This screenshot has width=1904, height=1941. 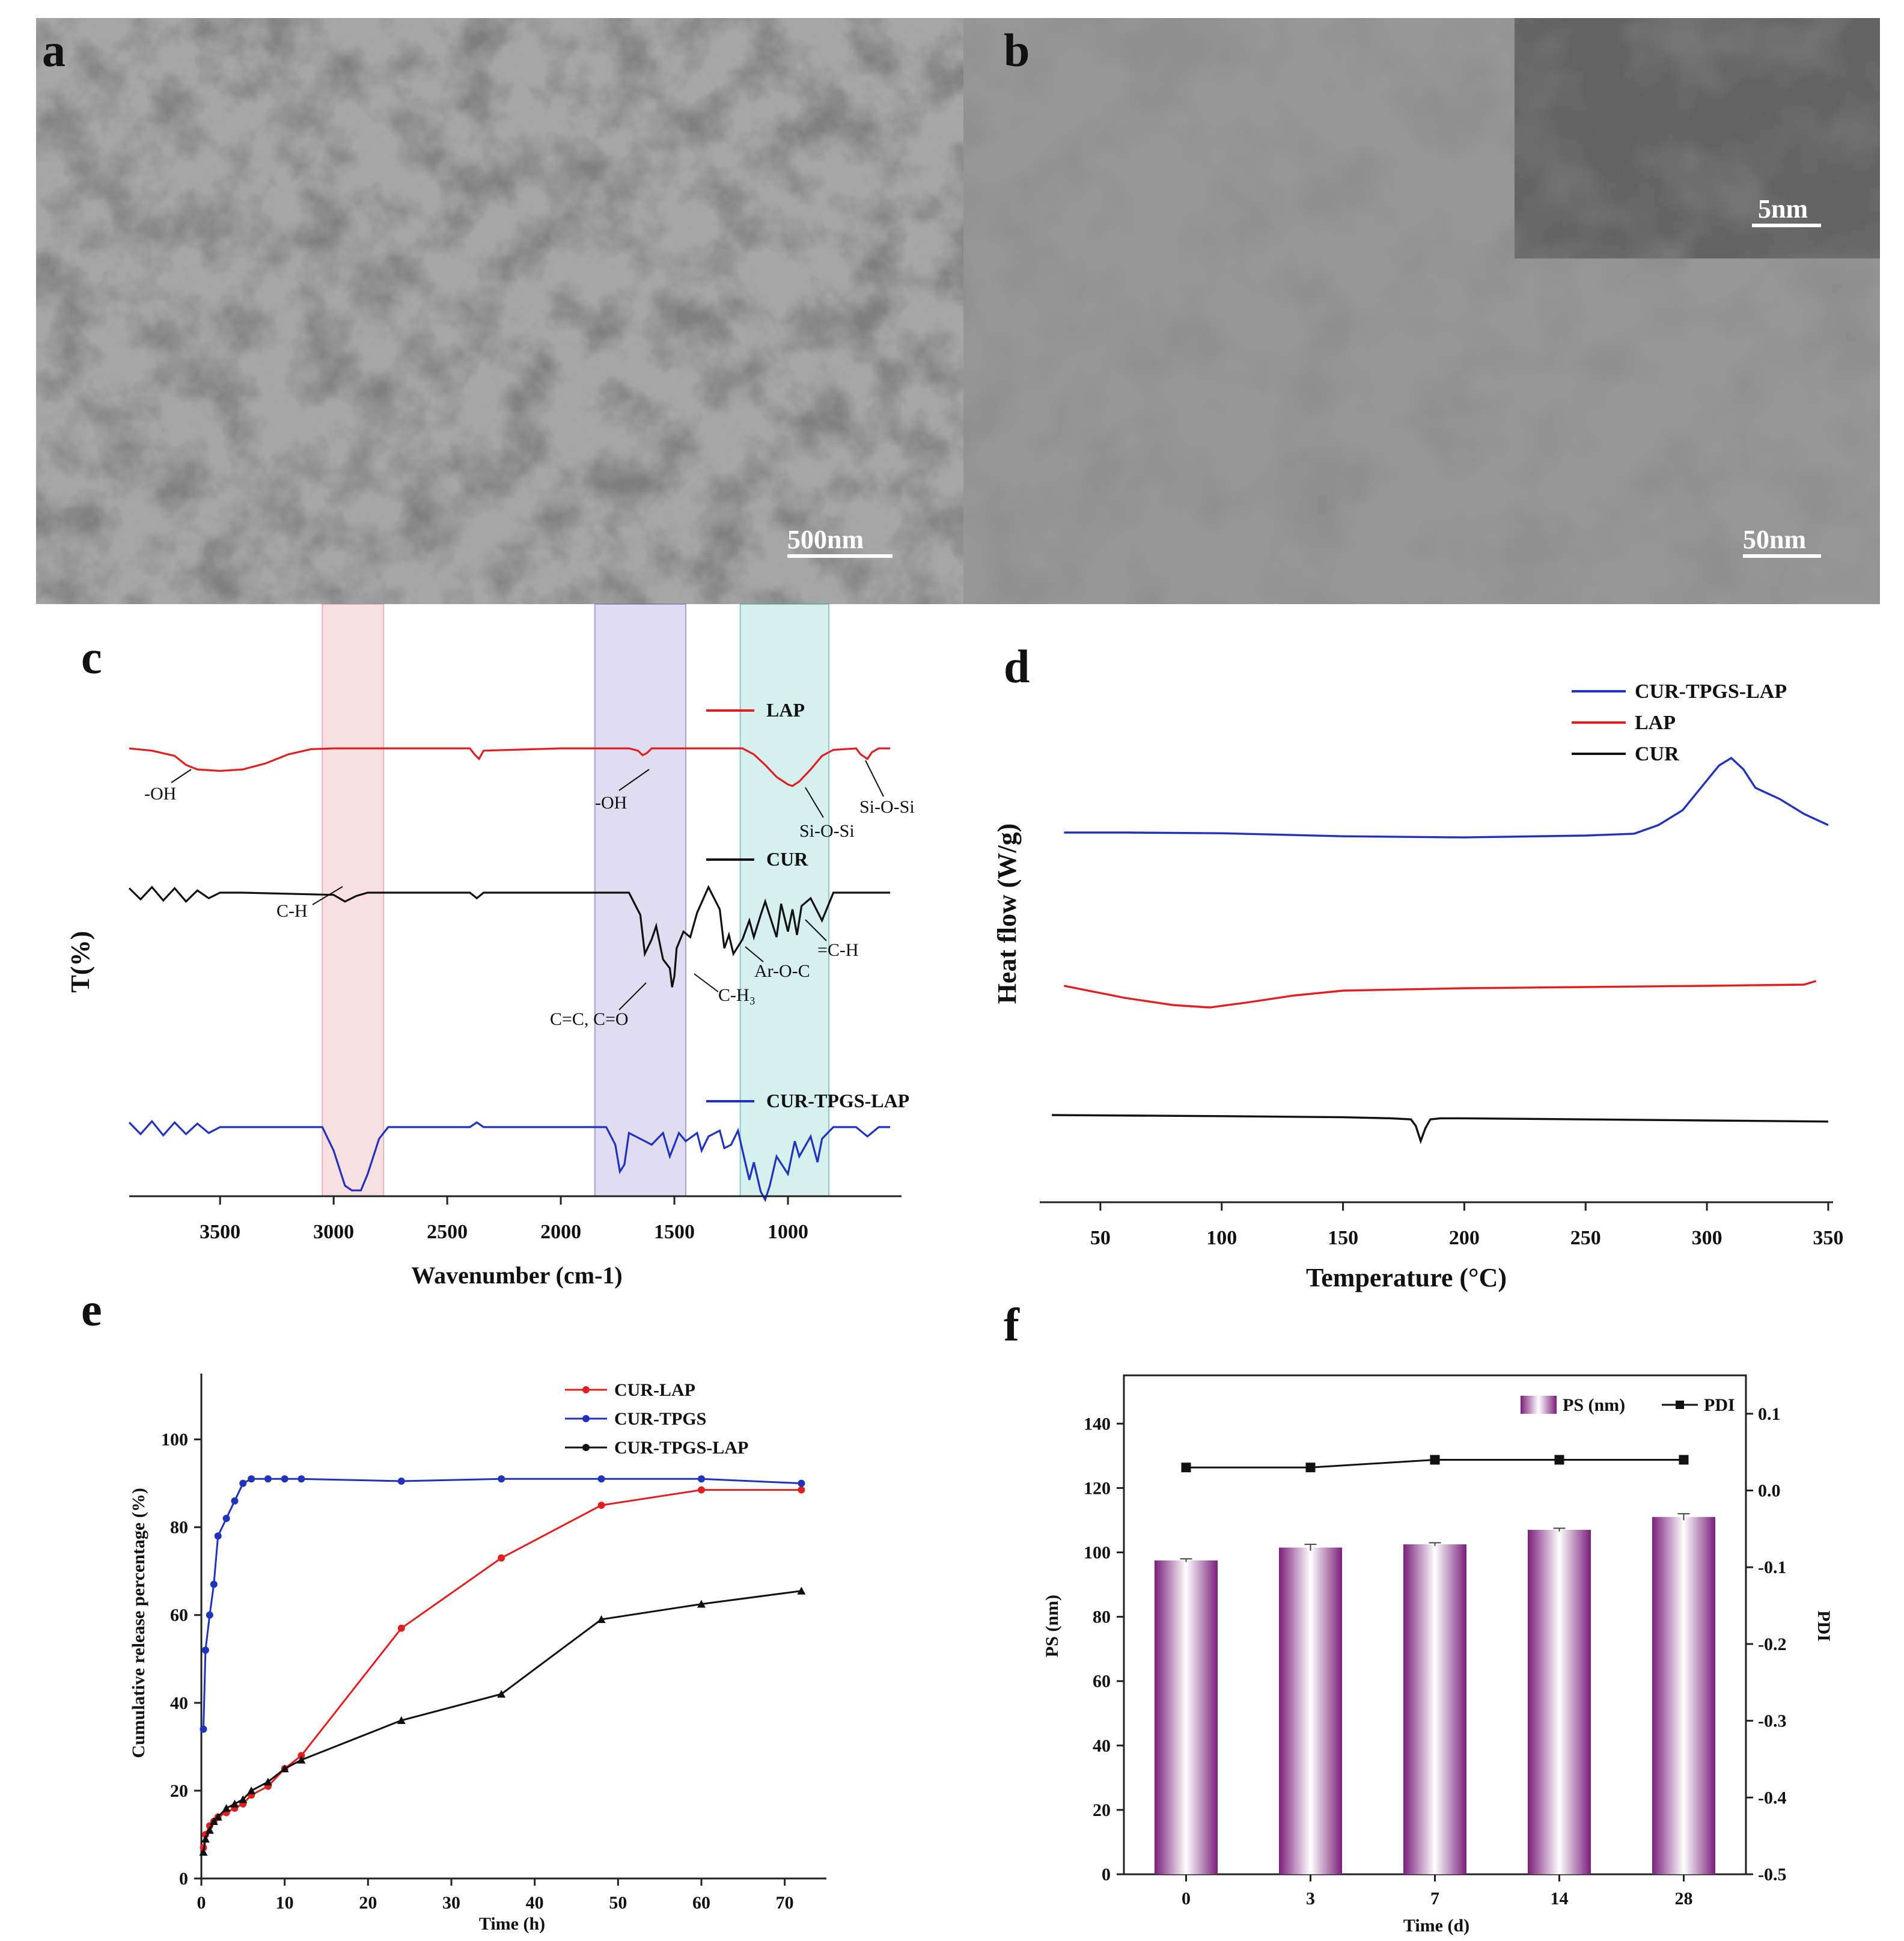 What do you see at coordinates (1466, 1225) in the screenshot?
I see `x-ticks-d: 50 100 150 200 250 300 350` at bounding box center [1466, 1225].